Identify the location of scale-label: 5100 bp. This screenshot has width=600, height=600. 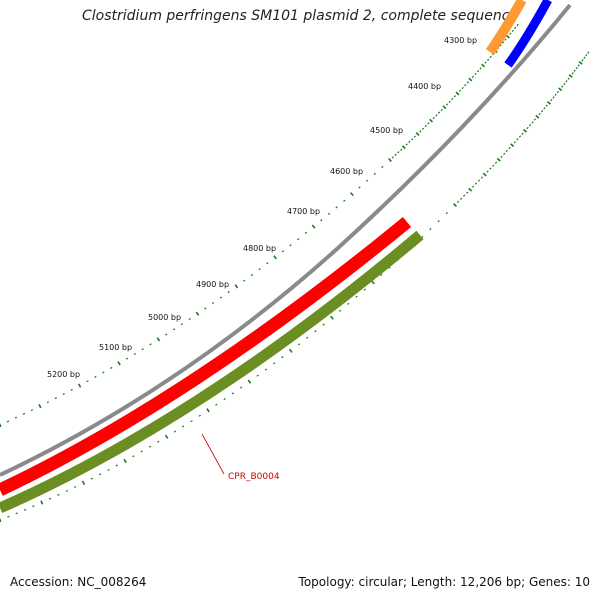
(115, 347).